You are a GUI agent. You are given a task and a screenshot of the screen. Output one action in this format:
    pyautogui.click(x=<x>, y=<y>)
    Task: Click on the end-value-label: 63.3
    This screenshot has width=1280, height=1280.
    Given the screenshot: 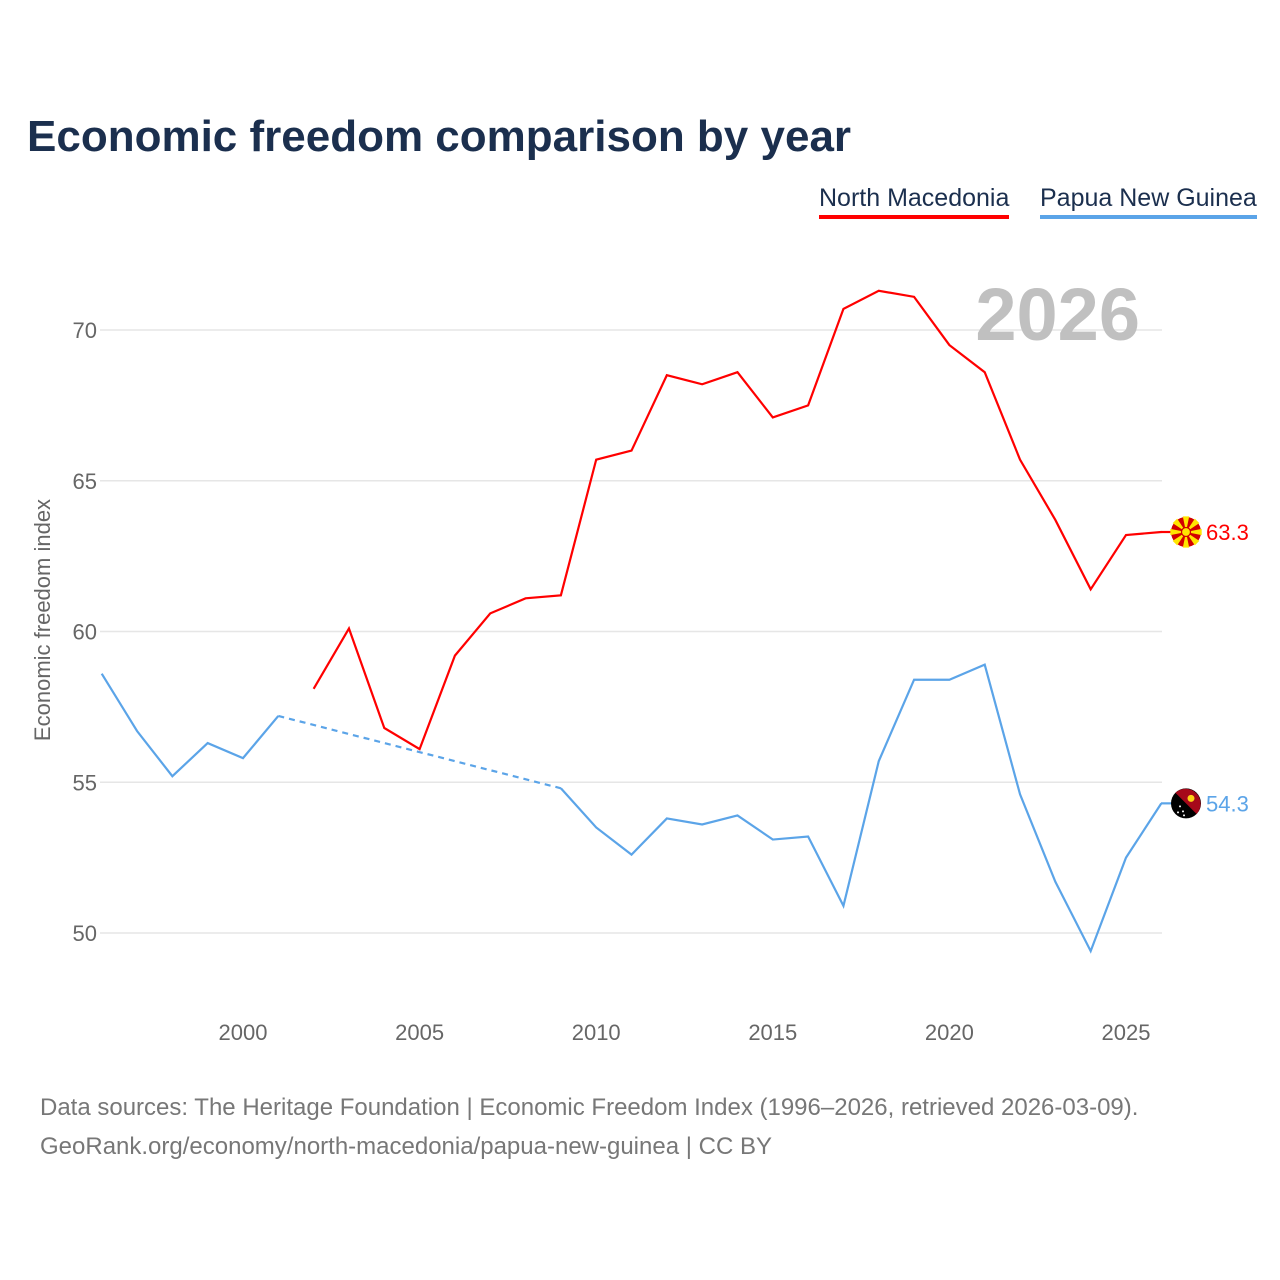 What is the action you would take?
    pyautogui.click(x=1227, y=532)
    